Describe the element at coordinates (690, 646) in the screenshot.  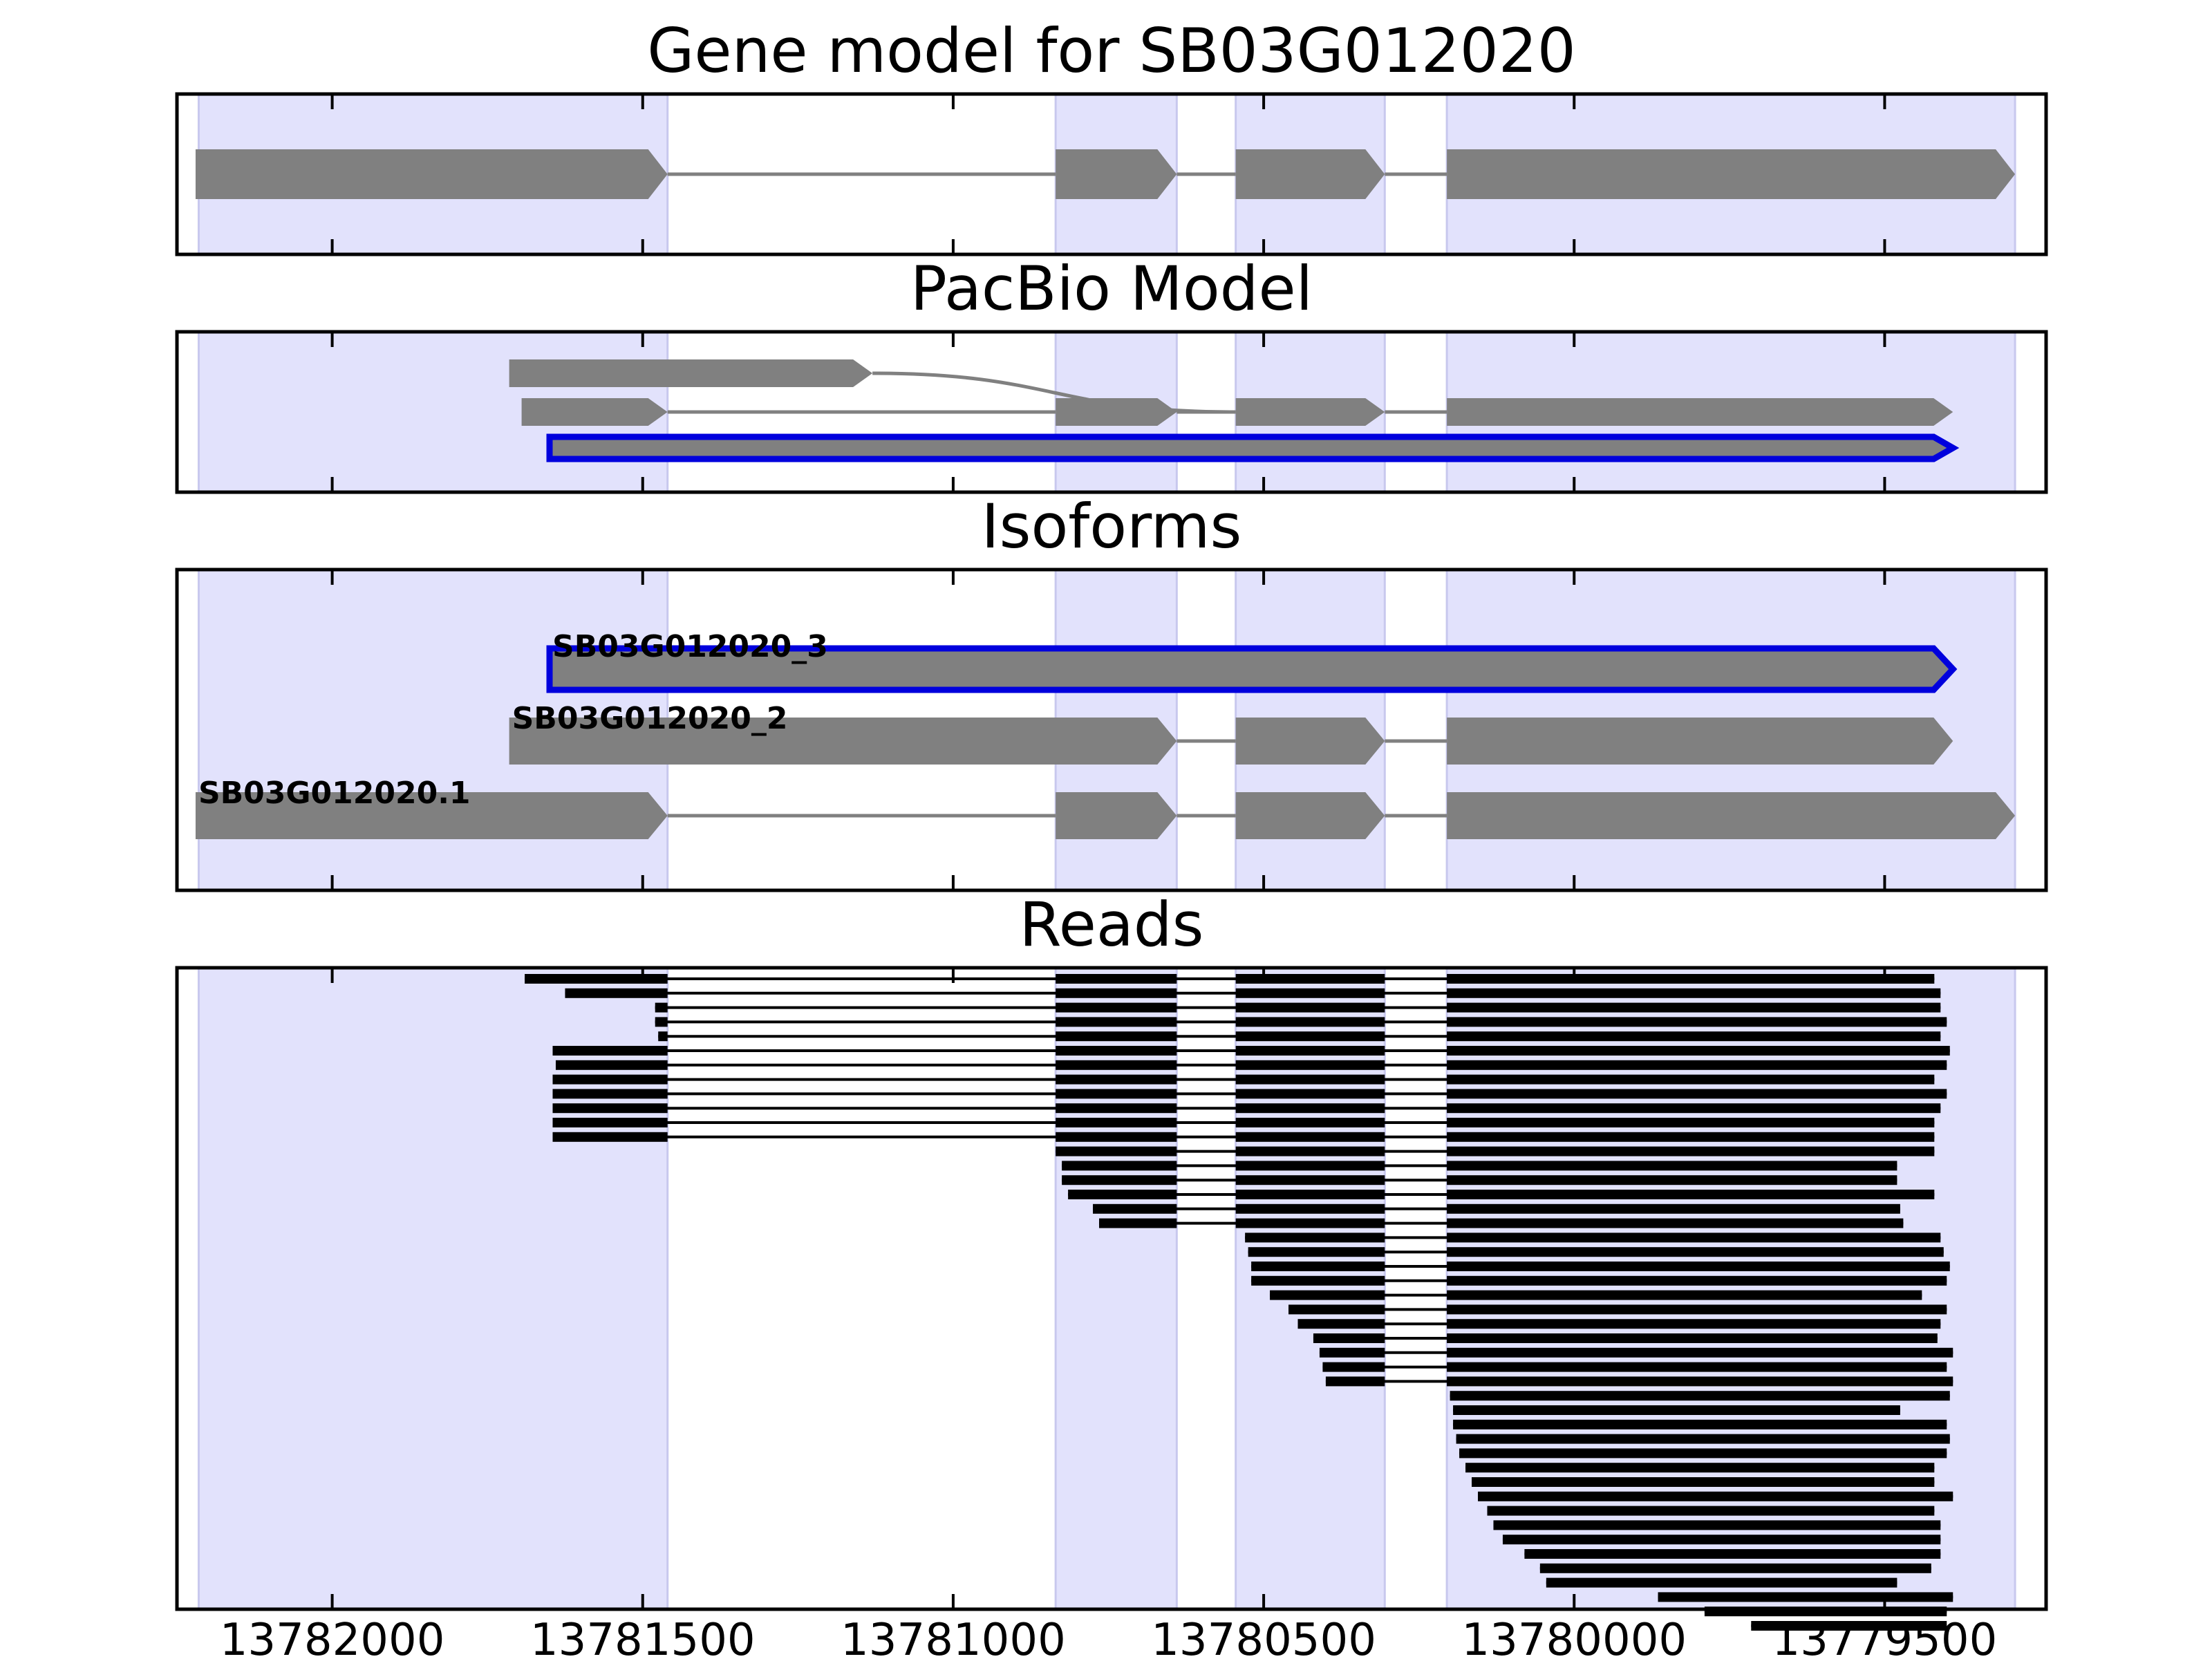
I see `isoform-label: SB03G012020_3` at that location.